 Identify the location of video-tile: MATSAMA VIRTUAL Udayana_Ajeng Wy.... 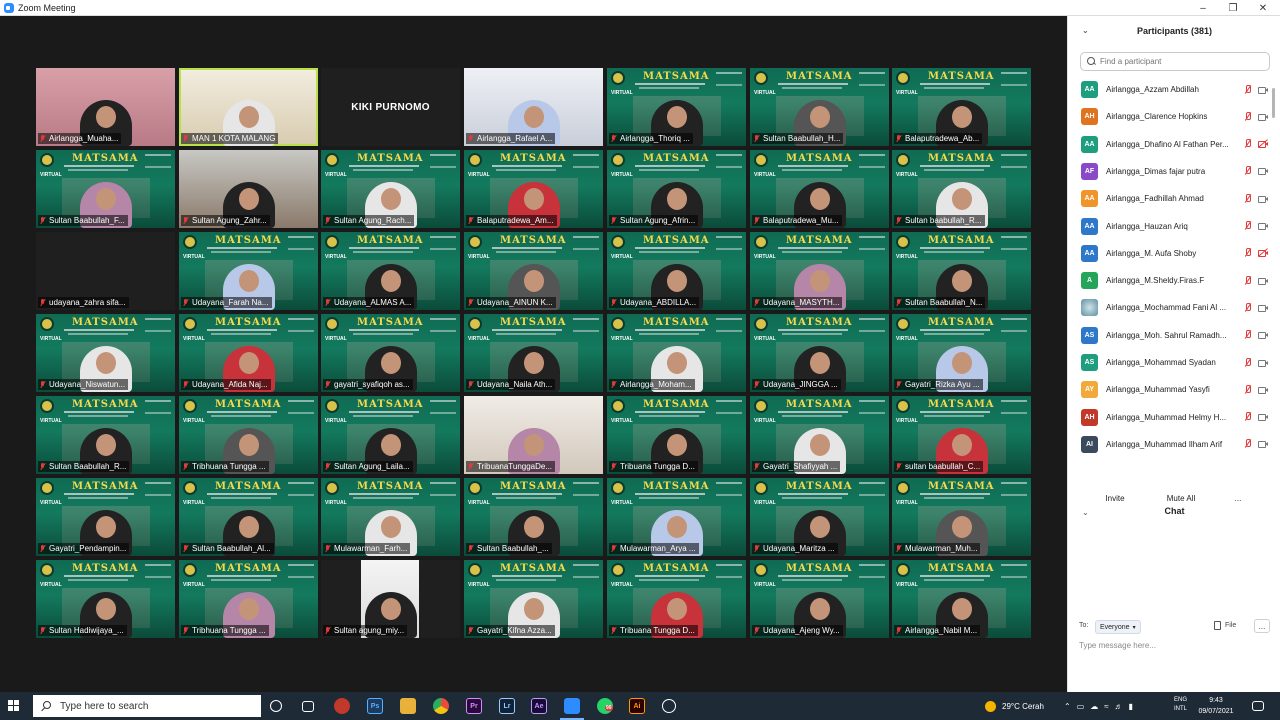
(819, 599).